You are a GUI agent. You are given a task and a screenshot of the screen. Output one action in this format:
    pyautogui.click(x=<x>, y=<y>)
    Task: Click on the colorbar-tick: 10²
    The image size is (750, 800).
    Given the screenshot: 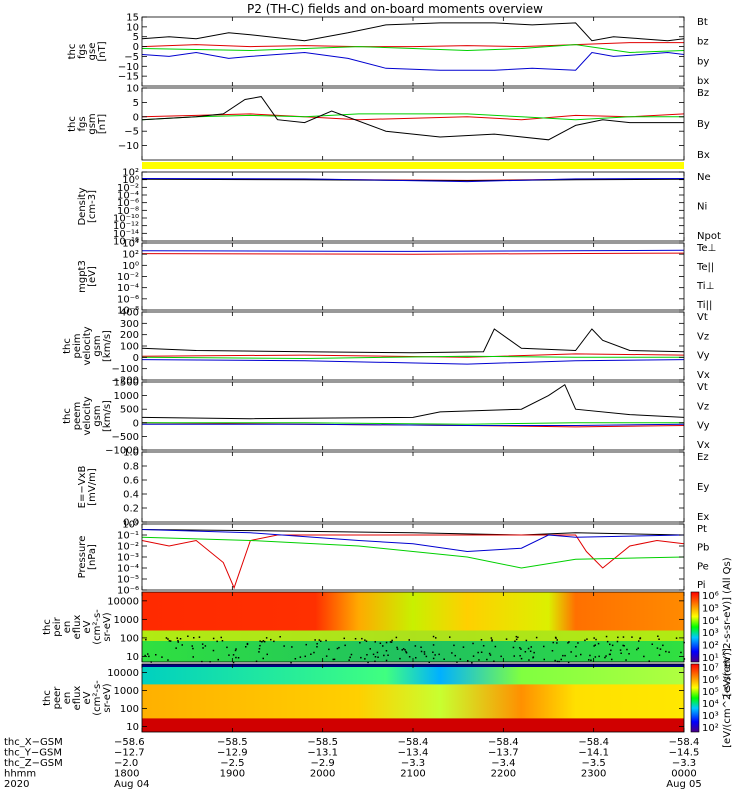 What is the action you would take?
    pyautogui.click(x=710, y=646)
    